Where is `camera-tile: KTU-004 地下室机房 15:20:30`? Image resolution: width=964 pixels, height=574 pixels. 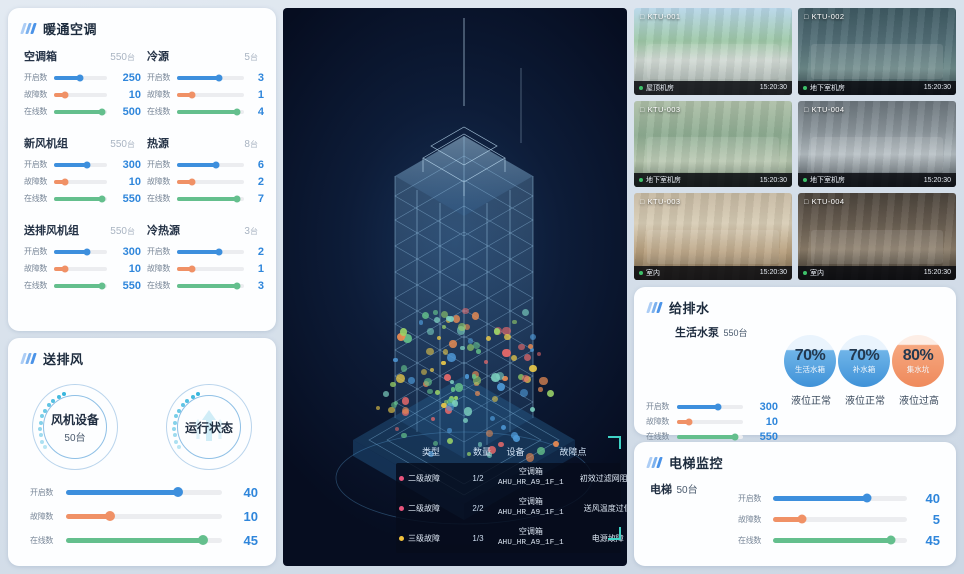
camera-tile: KTU-004 地下室机房 15:20:30 is located at coordinates (877, 144).